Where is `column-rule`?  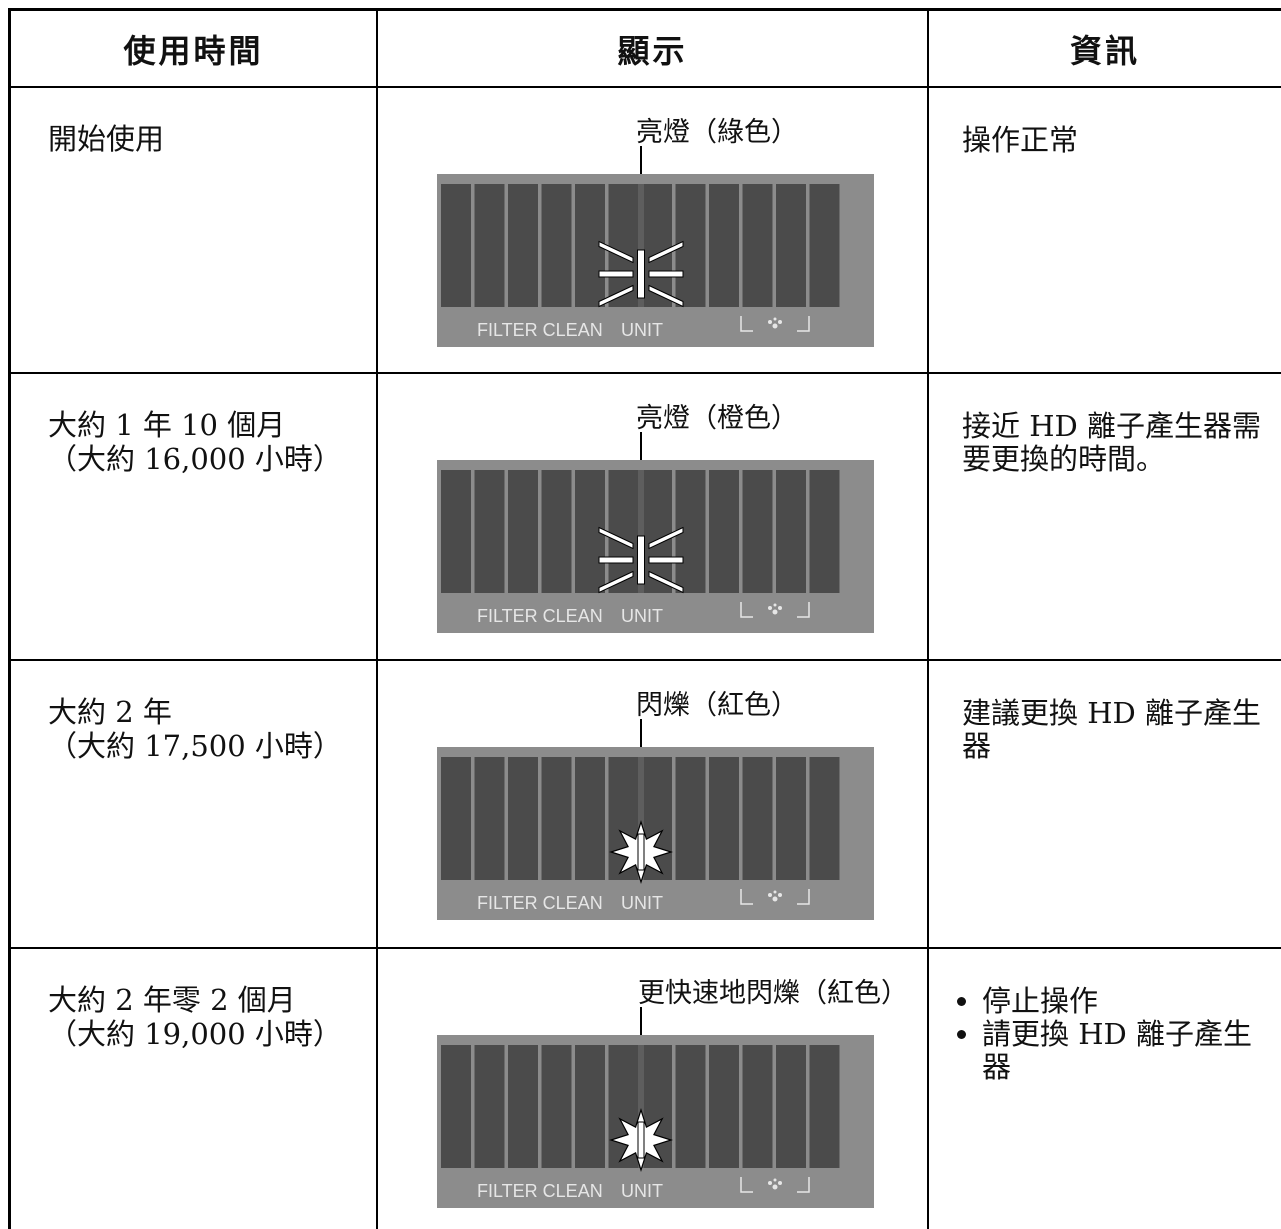 column-rule is located at coordinates (377, 618).